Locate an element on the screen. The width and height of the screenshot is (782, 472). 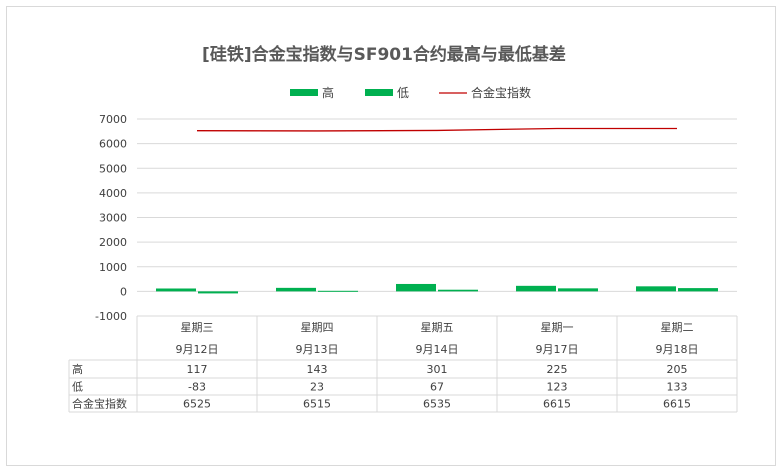
x-tick-weekday: 星期五 is located at coordinates (437, 327).